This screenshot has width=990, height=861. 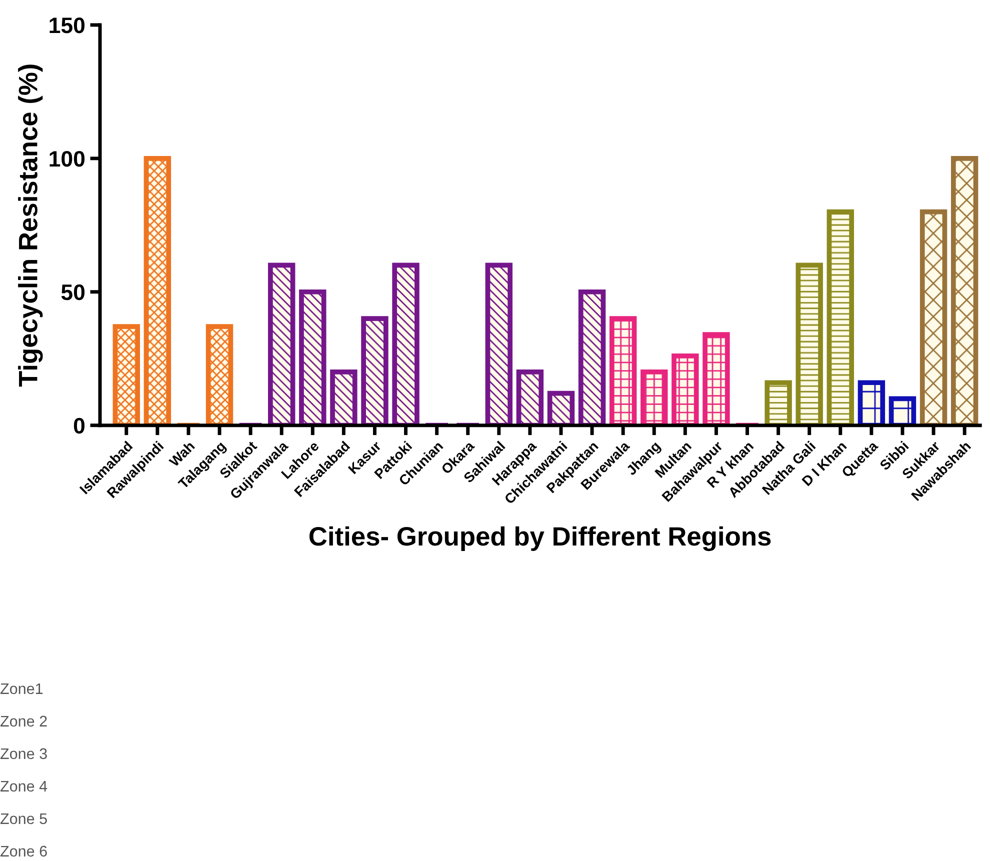 I want to click on y-tick-label: 150, so click(x=67, y=26).